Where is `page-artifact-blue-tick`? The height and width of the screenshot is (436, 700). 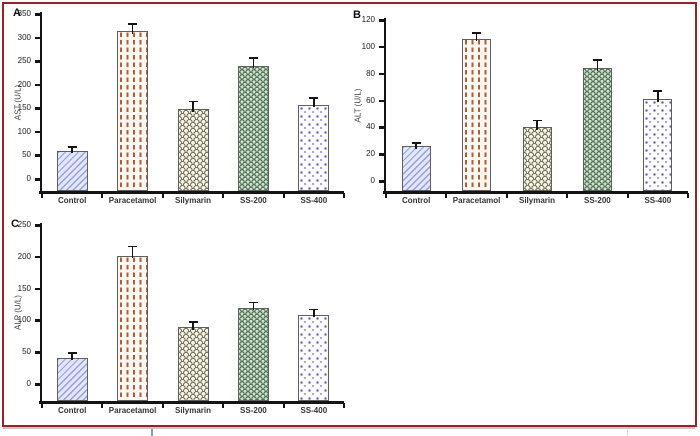 page-artifact-blue-tick is located at coordinates (152, 432).